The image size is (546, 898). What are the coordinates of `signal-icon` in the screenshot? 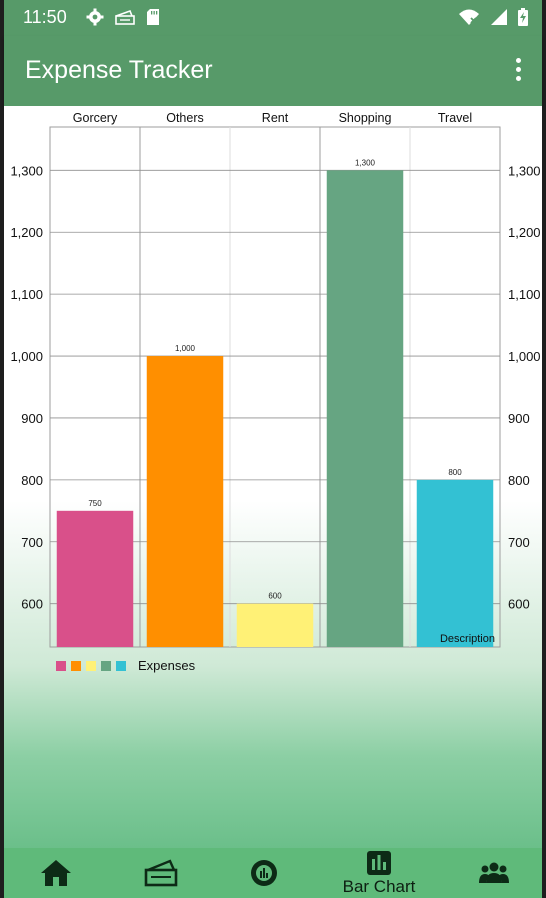 It's located at (499, 17).